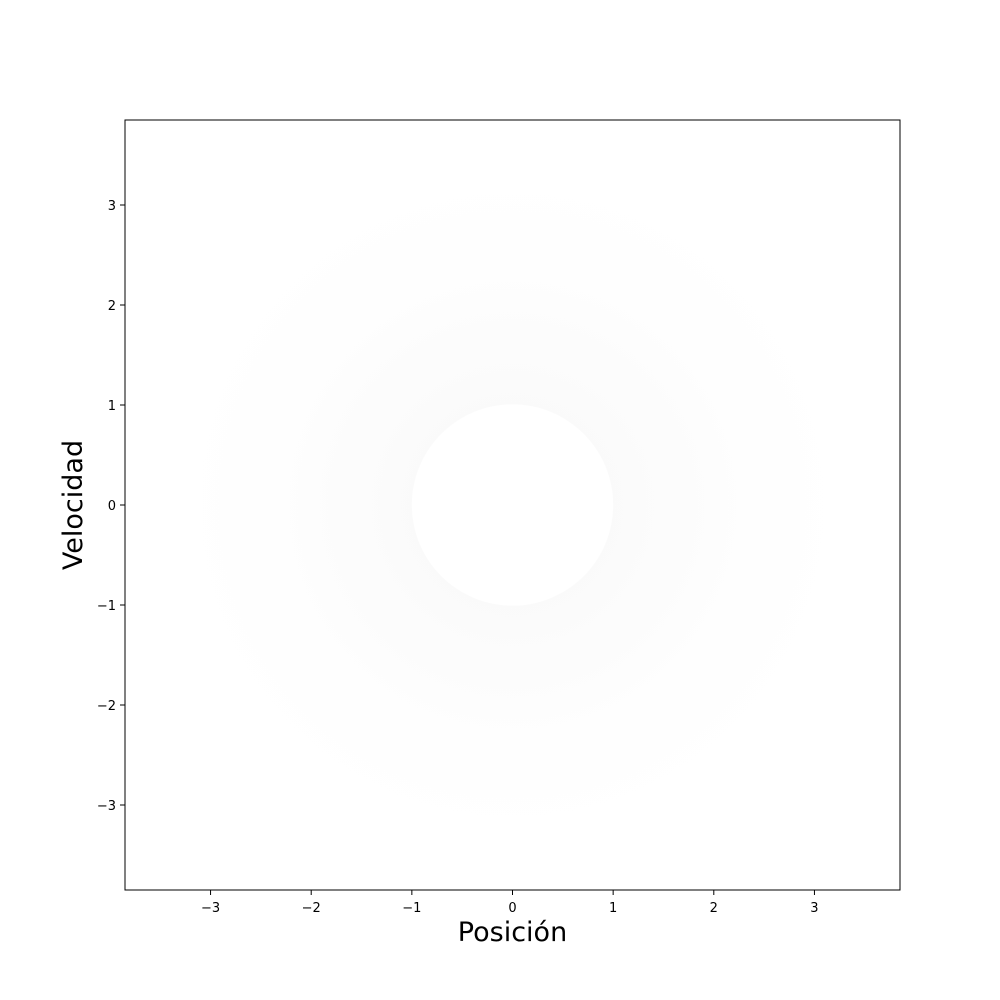 This screenshot has width=1000, height=1000. I want to click on y-axis-ticks: −3 −2 −1 0 1 2 3, so click(111, 506).